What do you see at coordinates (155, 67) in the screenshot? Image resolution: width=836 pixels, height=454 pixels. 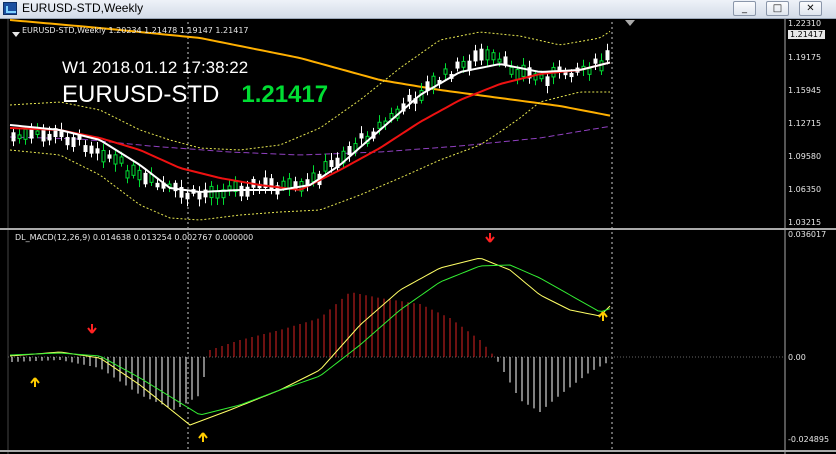 I see `timeframe-time-label: W1 2018.01.12 17:38:22` at bounding box center [155, 67].